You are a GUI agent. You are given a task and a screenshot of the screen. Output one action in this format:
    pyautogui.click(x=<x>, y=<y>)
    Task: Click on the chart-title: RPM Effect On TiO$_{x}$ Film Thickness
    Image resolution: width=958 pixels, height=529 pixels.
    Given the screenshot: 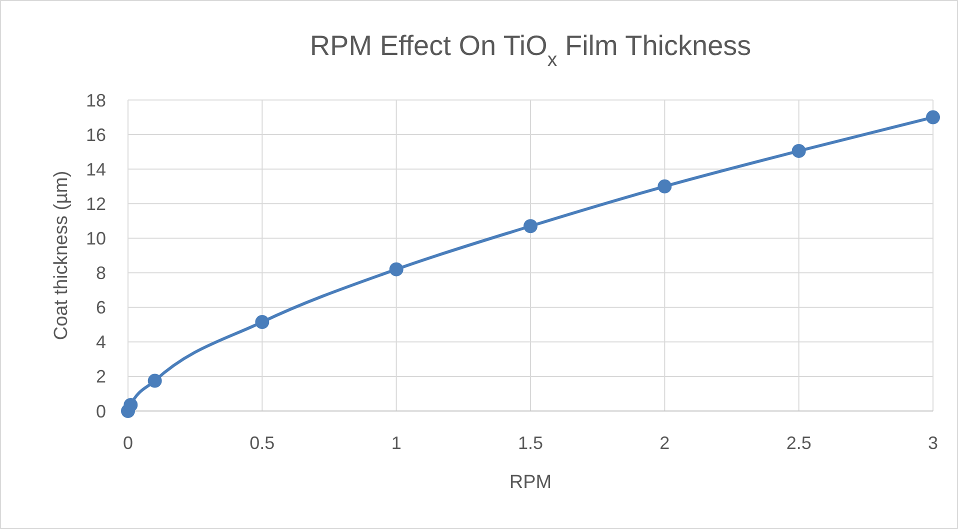 What is the action you would take?
    pyautogui.click(x=531, y=50)
    